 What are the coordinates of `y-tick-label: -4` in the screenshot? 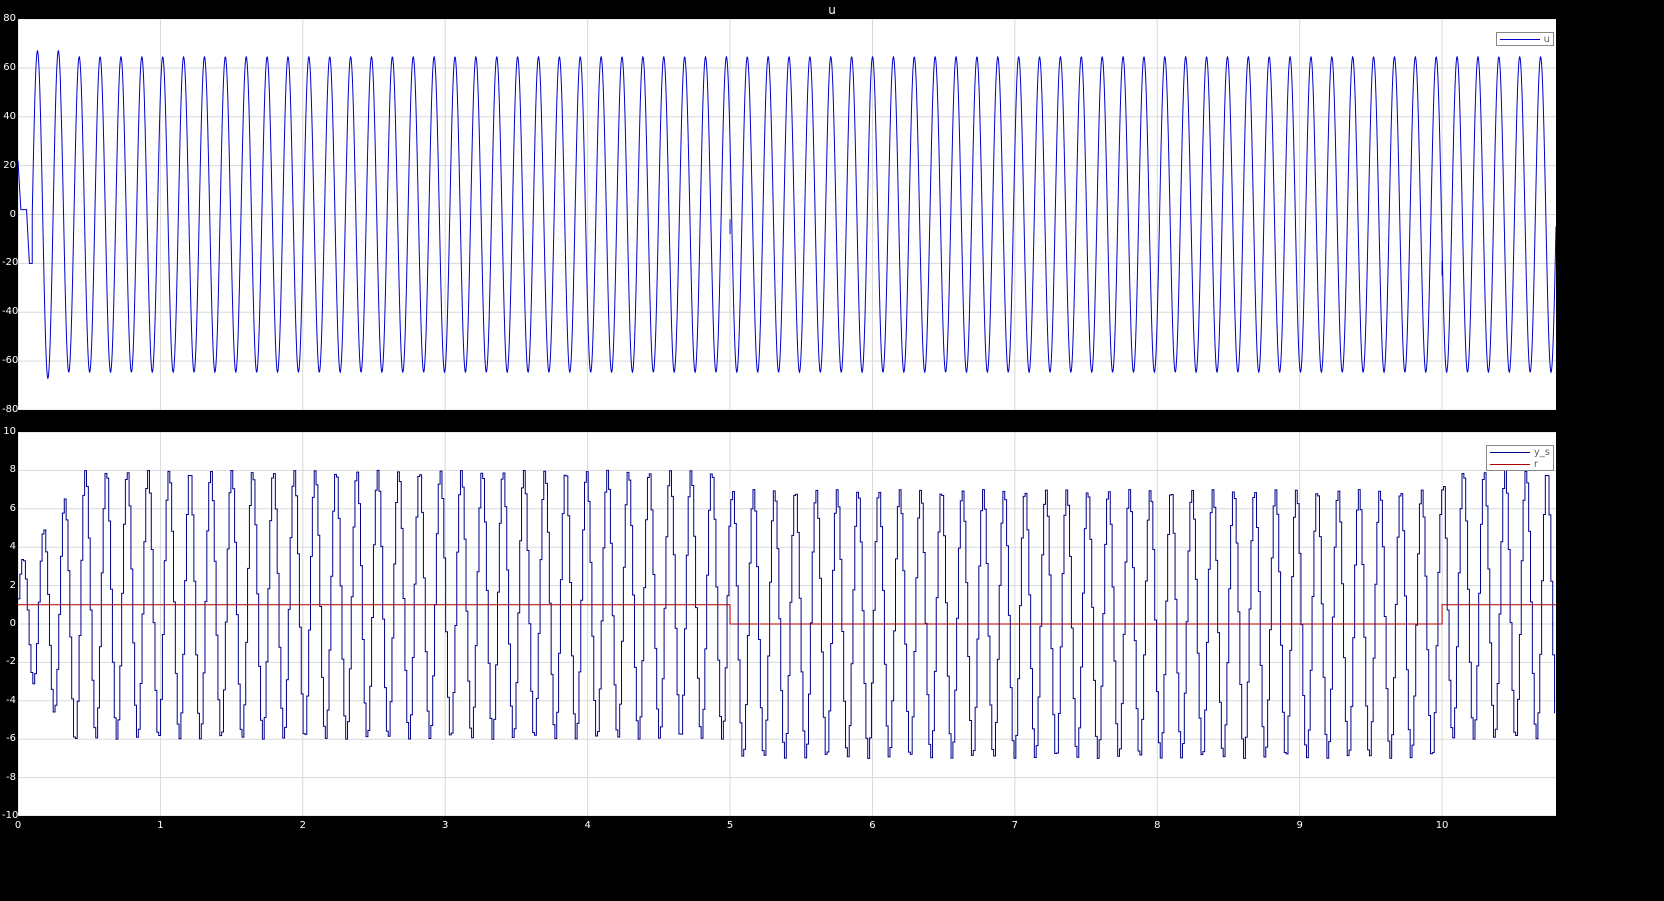 It's located at (11, 700).